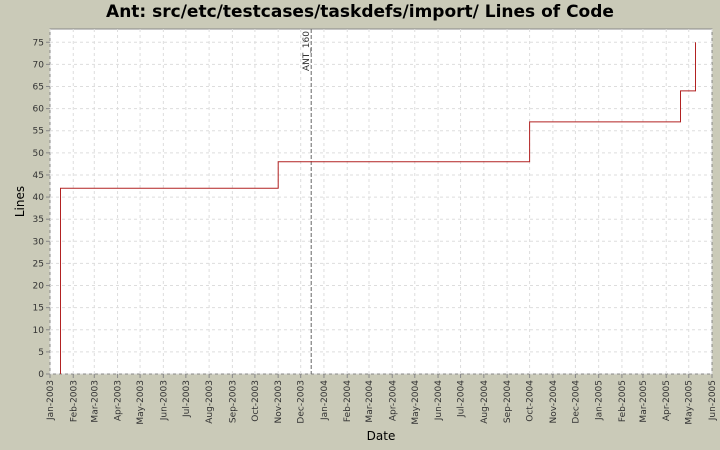 The height and width of the screenshot is (450, 720). What do you see at coordinates (41, 375) in the screenshot?
I see `y-tick-label: 0` at bounding box center [41, 375].